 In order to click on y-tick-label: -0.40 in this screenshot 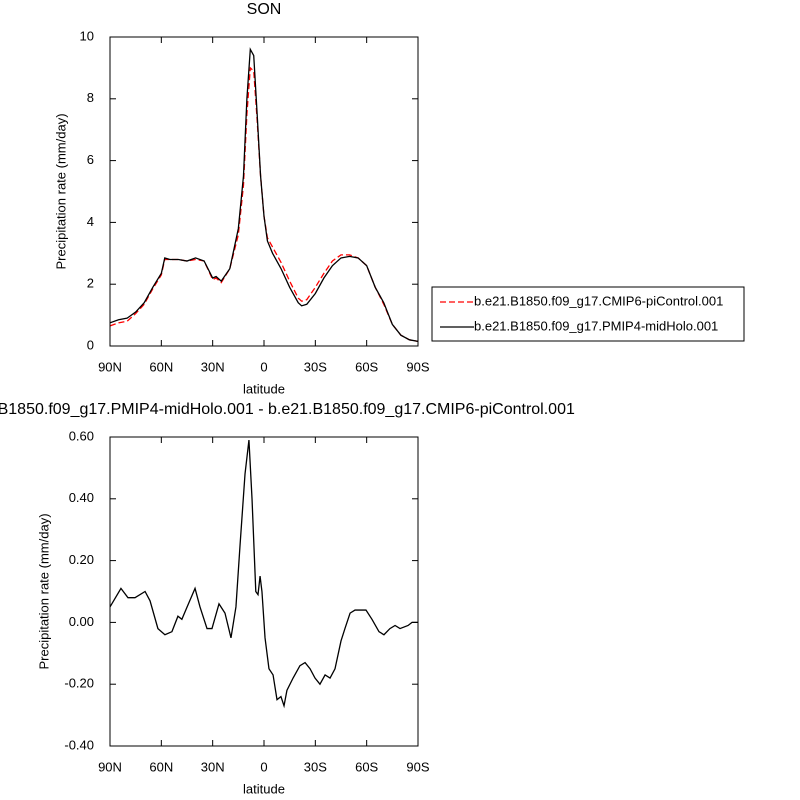, I will do `click(79, 744)`.